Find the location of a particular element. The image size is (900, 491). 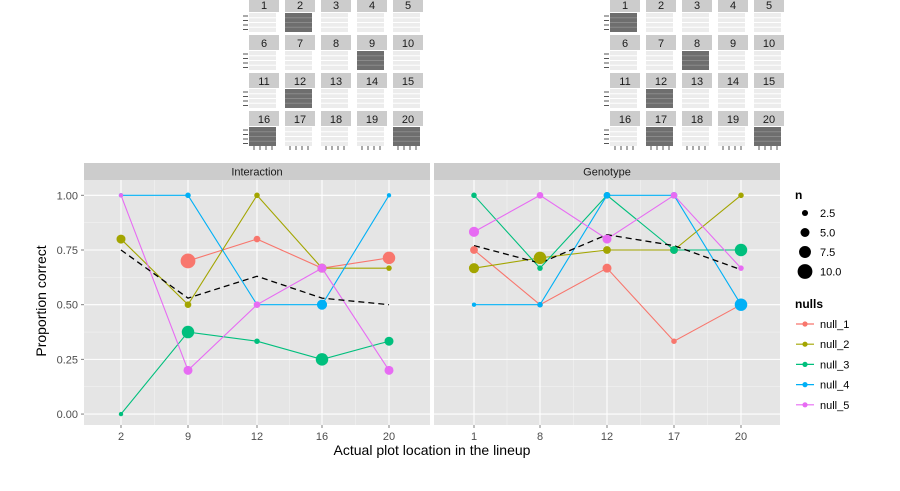

y-tick-label: 1.00 is located at coordinates (67, 196).